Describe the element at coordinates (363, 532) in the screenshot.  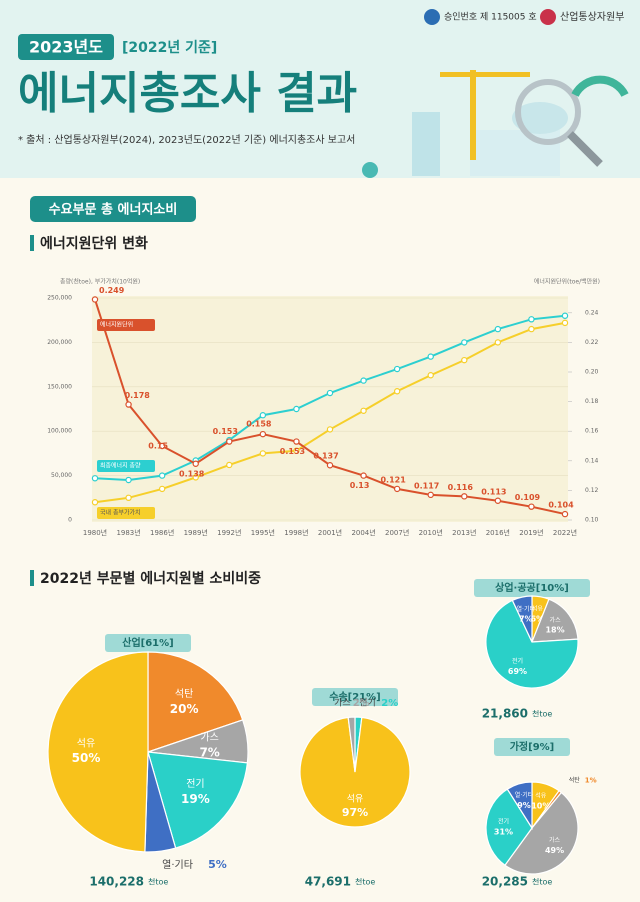
I see `x-tick-label: 2004년` at that location.